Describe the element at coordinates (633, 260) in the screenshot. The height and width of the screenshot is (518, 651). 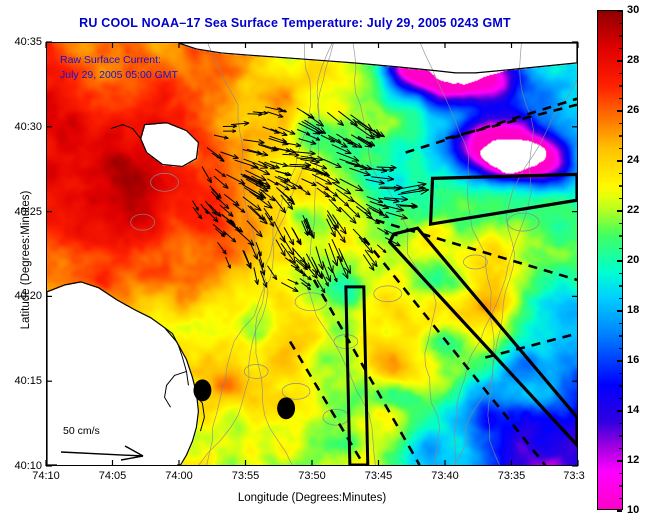
I see `colorbar-tick-label: 20` at that location.